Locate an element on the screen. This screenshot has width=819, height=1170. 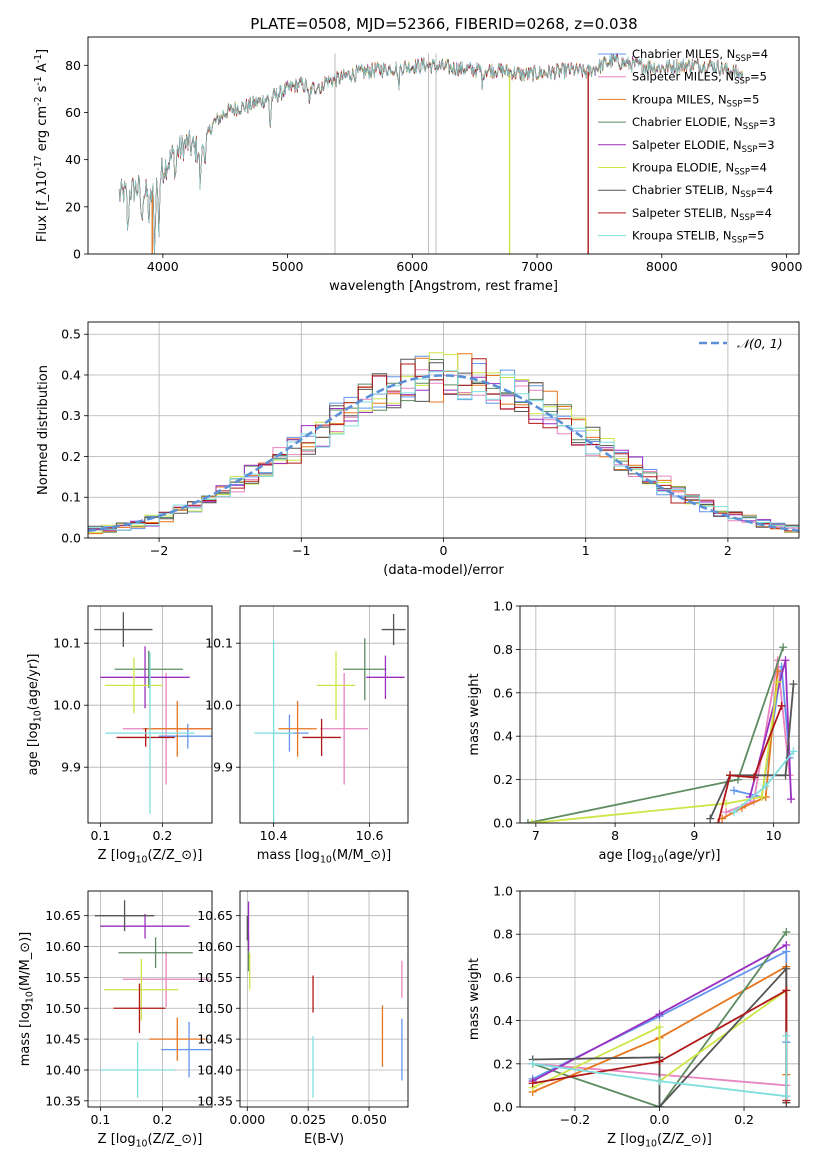
plot-area-spectrum is located at coordinates (430, 153).